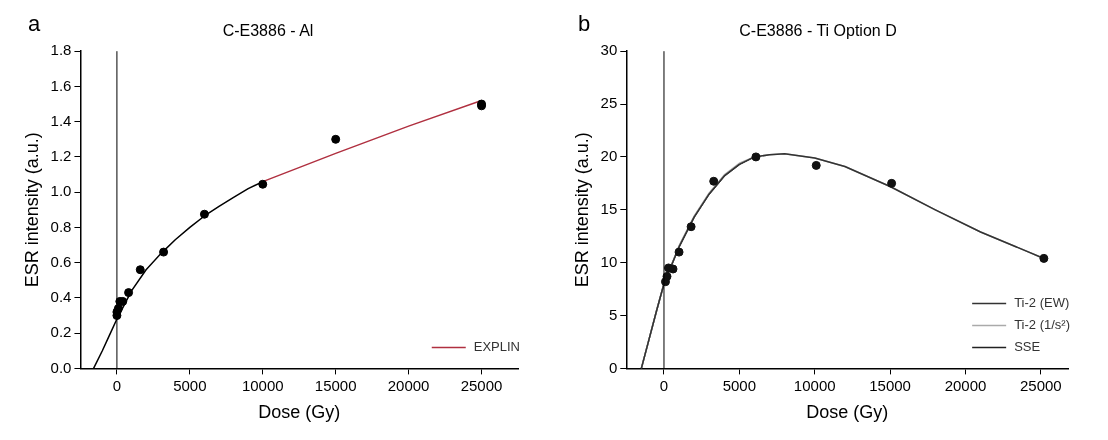 This screenshot has width=1108, height=440. What do you see at coordinates (61, 191) in the screenshot?
I see `y-tick-label: 1.0` at bounding box center [61, 191].